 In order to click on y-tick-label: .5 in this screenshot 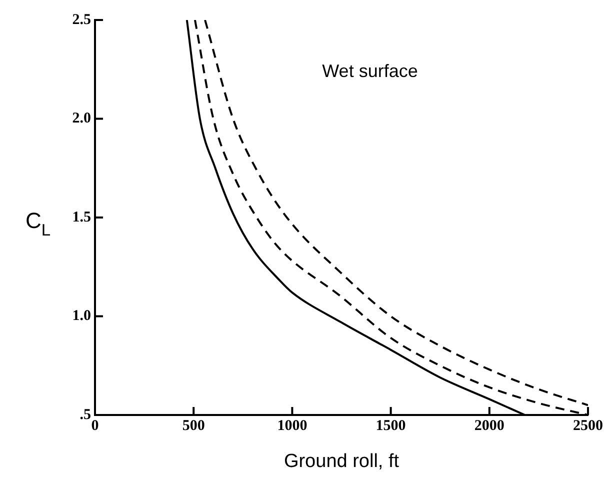, I will do `click(85, 414)`.